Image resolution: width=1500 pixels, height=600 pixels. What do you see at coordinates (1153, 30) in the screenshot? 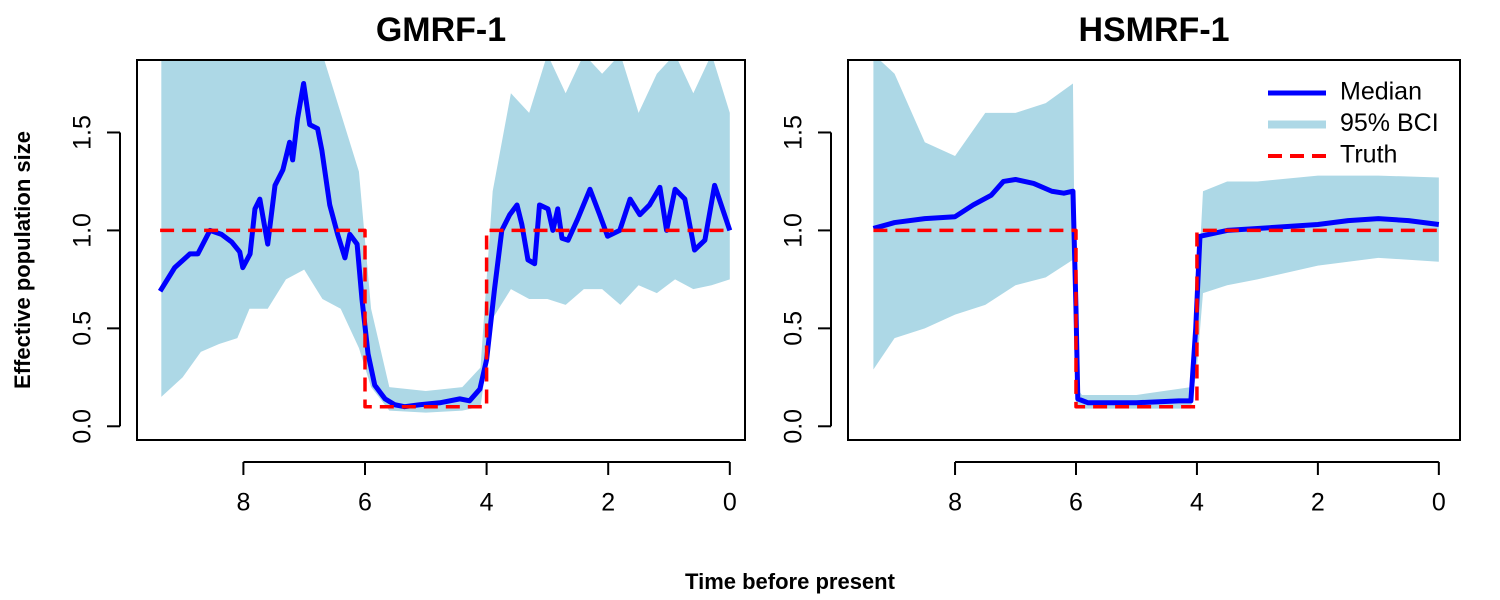
I see `chart-title: HSMRF-1` at bounding box center [1153, 30].